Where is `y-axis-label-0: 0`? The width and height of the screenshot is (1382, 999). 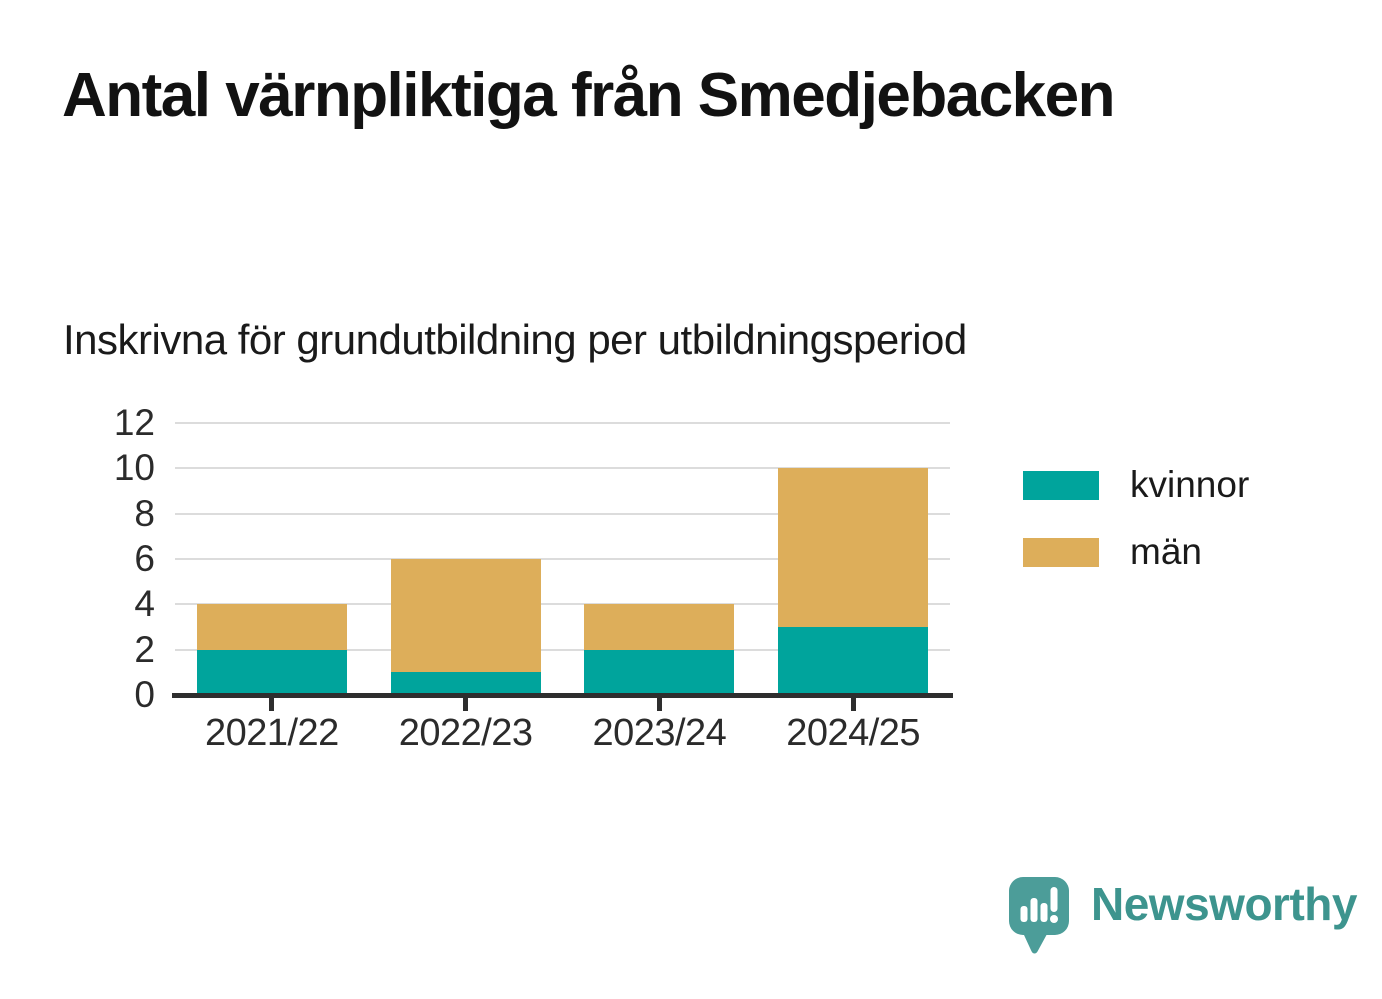 y-axis-label-0: 0 is located at coordinates (144, 694).